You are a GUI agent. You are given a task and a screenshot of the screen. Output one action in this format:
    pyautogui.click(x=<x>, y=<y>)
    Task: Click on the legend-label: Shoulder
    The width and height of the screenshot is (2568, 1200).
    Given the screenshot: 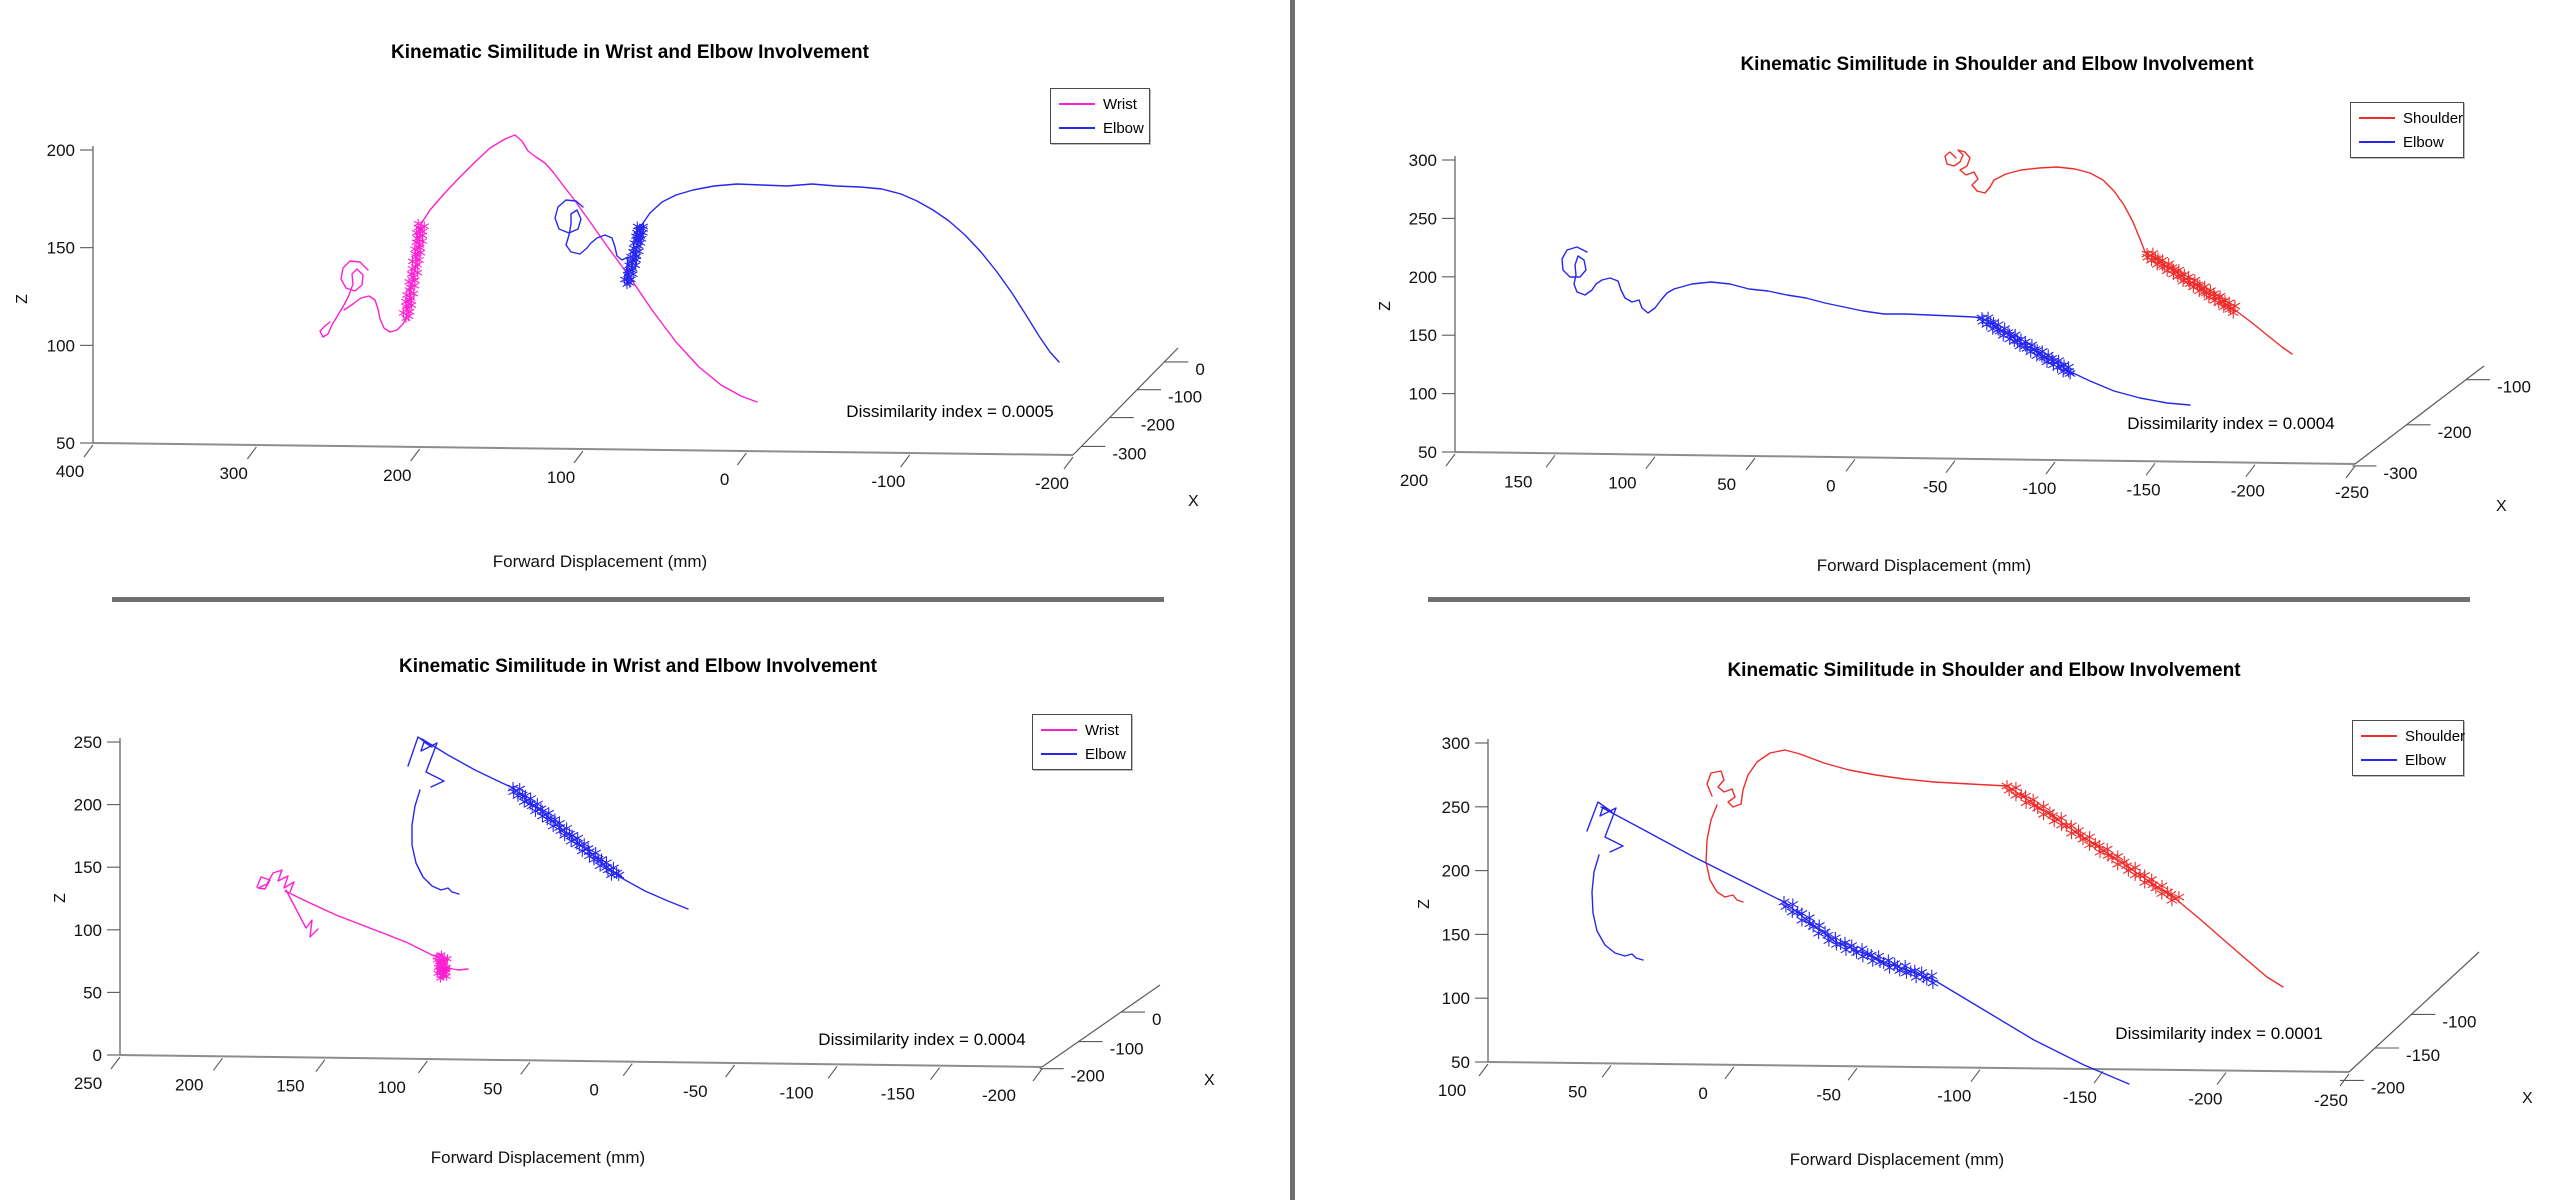 What is the action you would take?
    pyautogui.click(x=2433, y=118)
    